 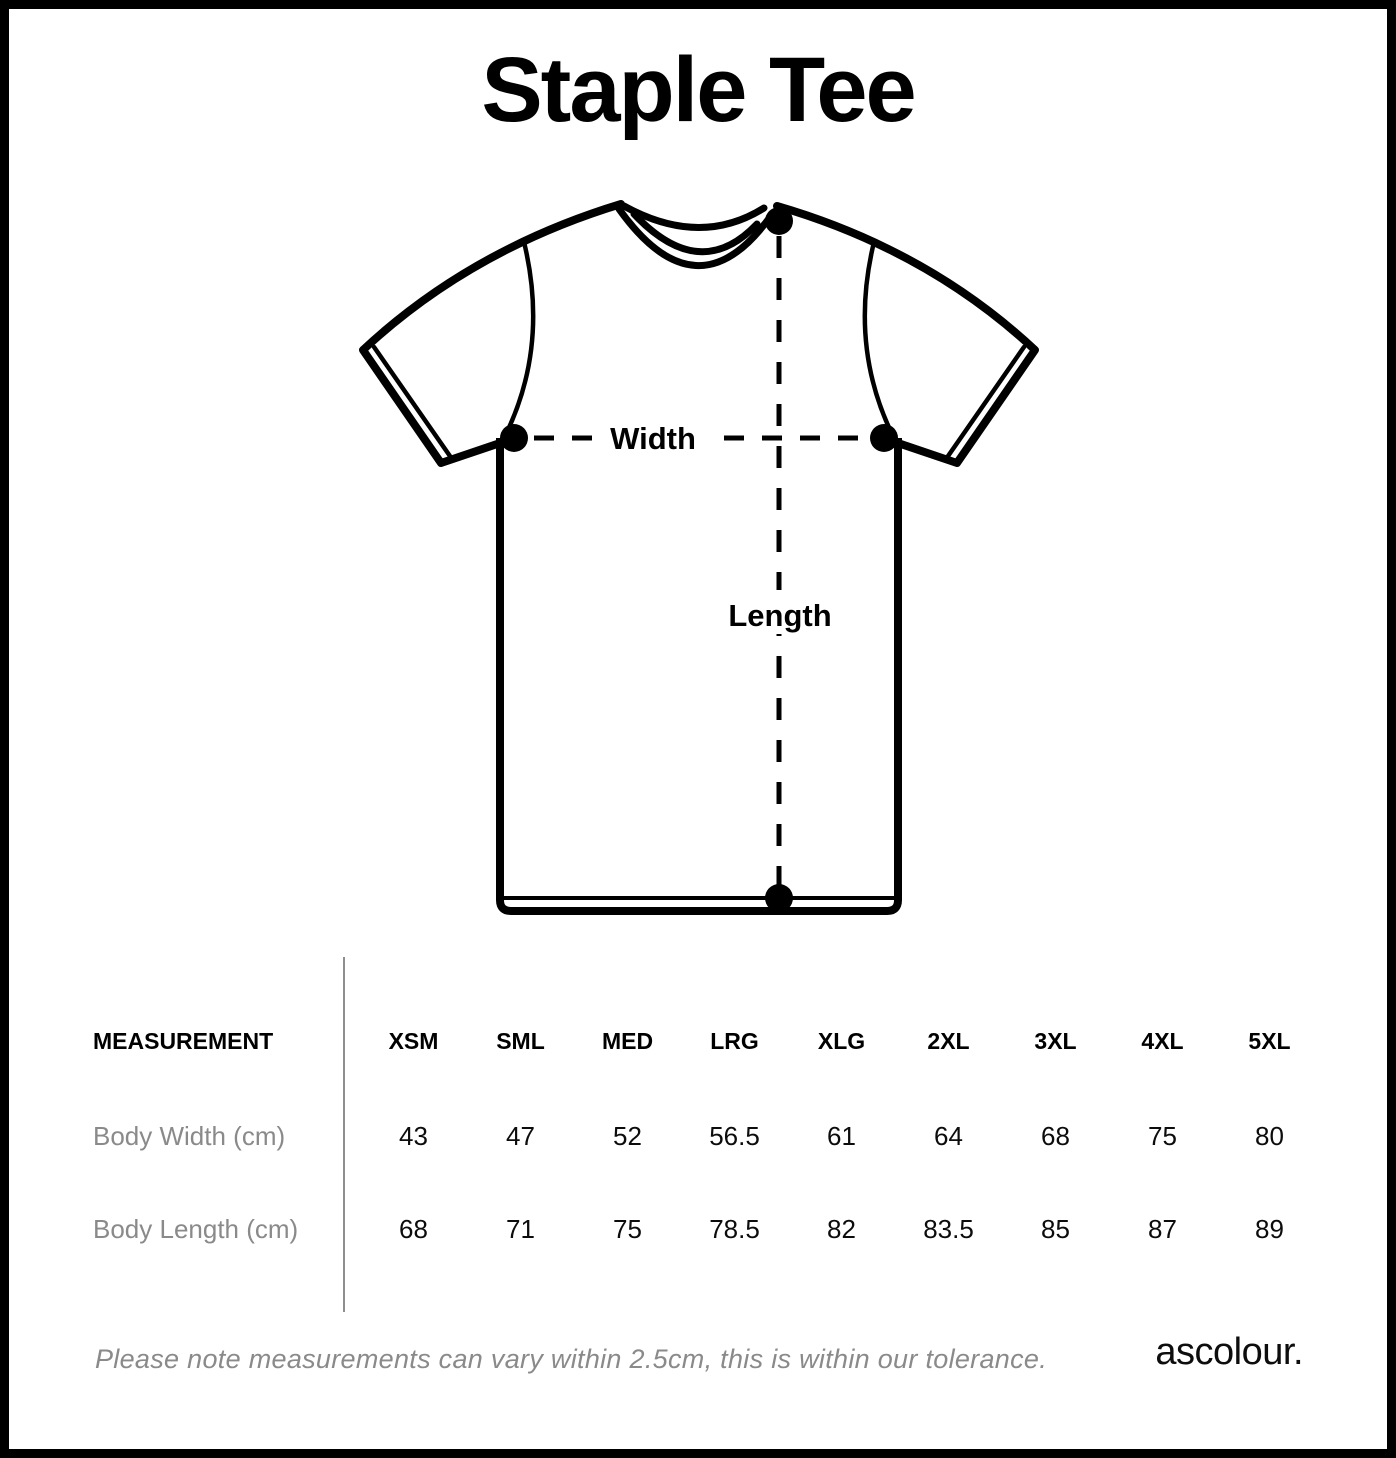 What do you see at coordinates (841, 1041) in the screenshot?
I see `table-header-xlg: XLG` at bounding box center [841, 1041].